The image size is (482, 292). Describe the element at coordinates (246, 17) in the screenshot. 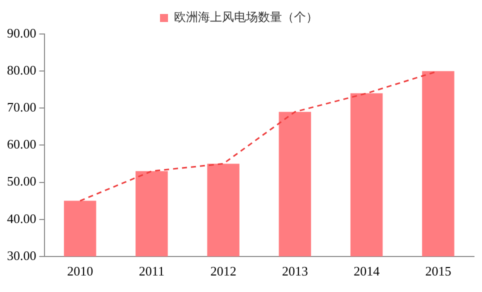

I see `legend-label: 欧洲海上风电场数量（个）` at that location.